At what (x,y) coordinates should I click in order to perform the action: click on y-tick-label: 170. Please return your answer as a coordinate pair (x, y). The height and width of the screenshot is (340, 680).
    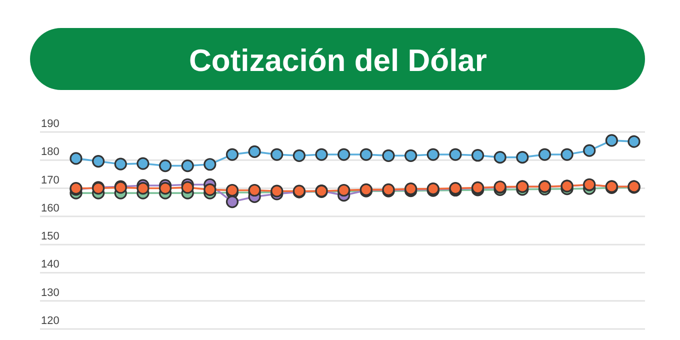
    Looking at the image, I should click on (50, 180).